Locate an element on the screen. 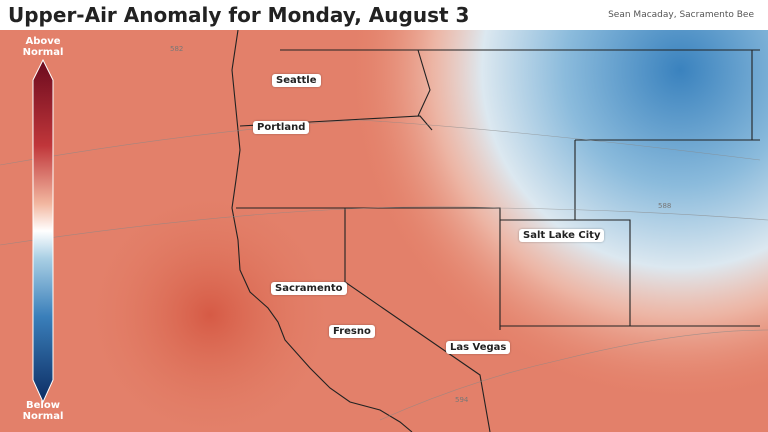 This screenshot has width=768, height=432. legend-top: Above Normal is located at coordinates (43, 47).